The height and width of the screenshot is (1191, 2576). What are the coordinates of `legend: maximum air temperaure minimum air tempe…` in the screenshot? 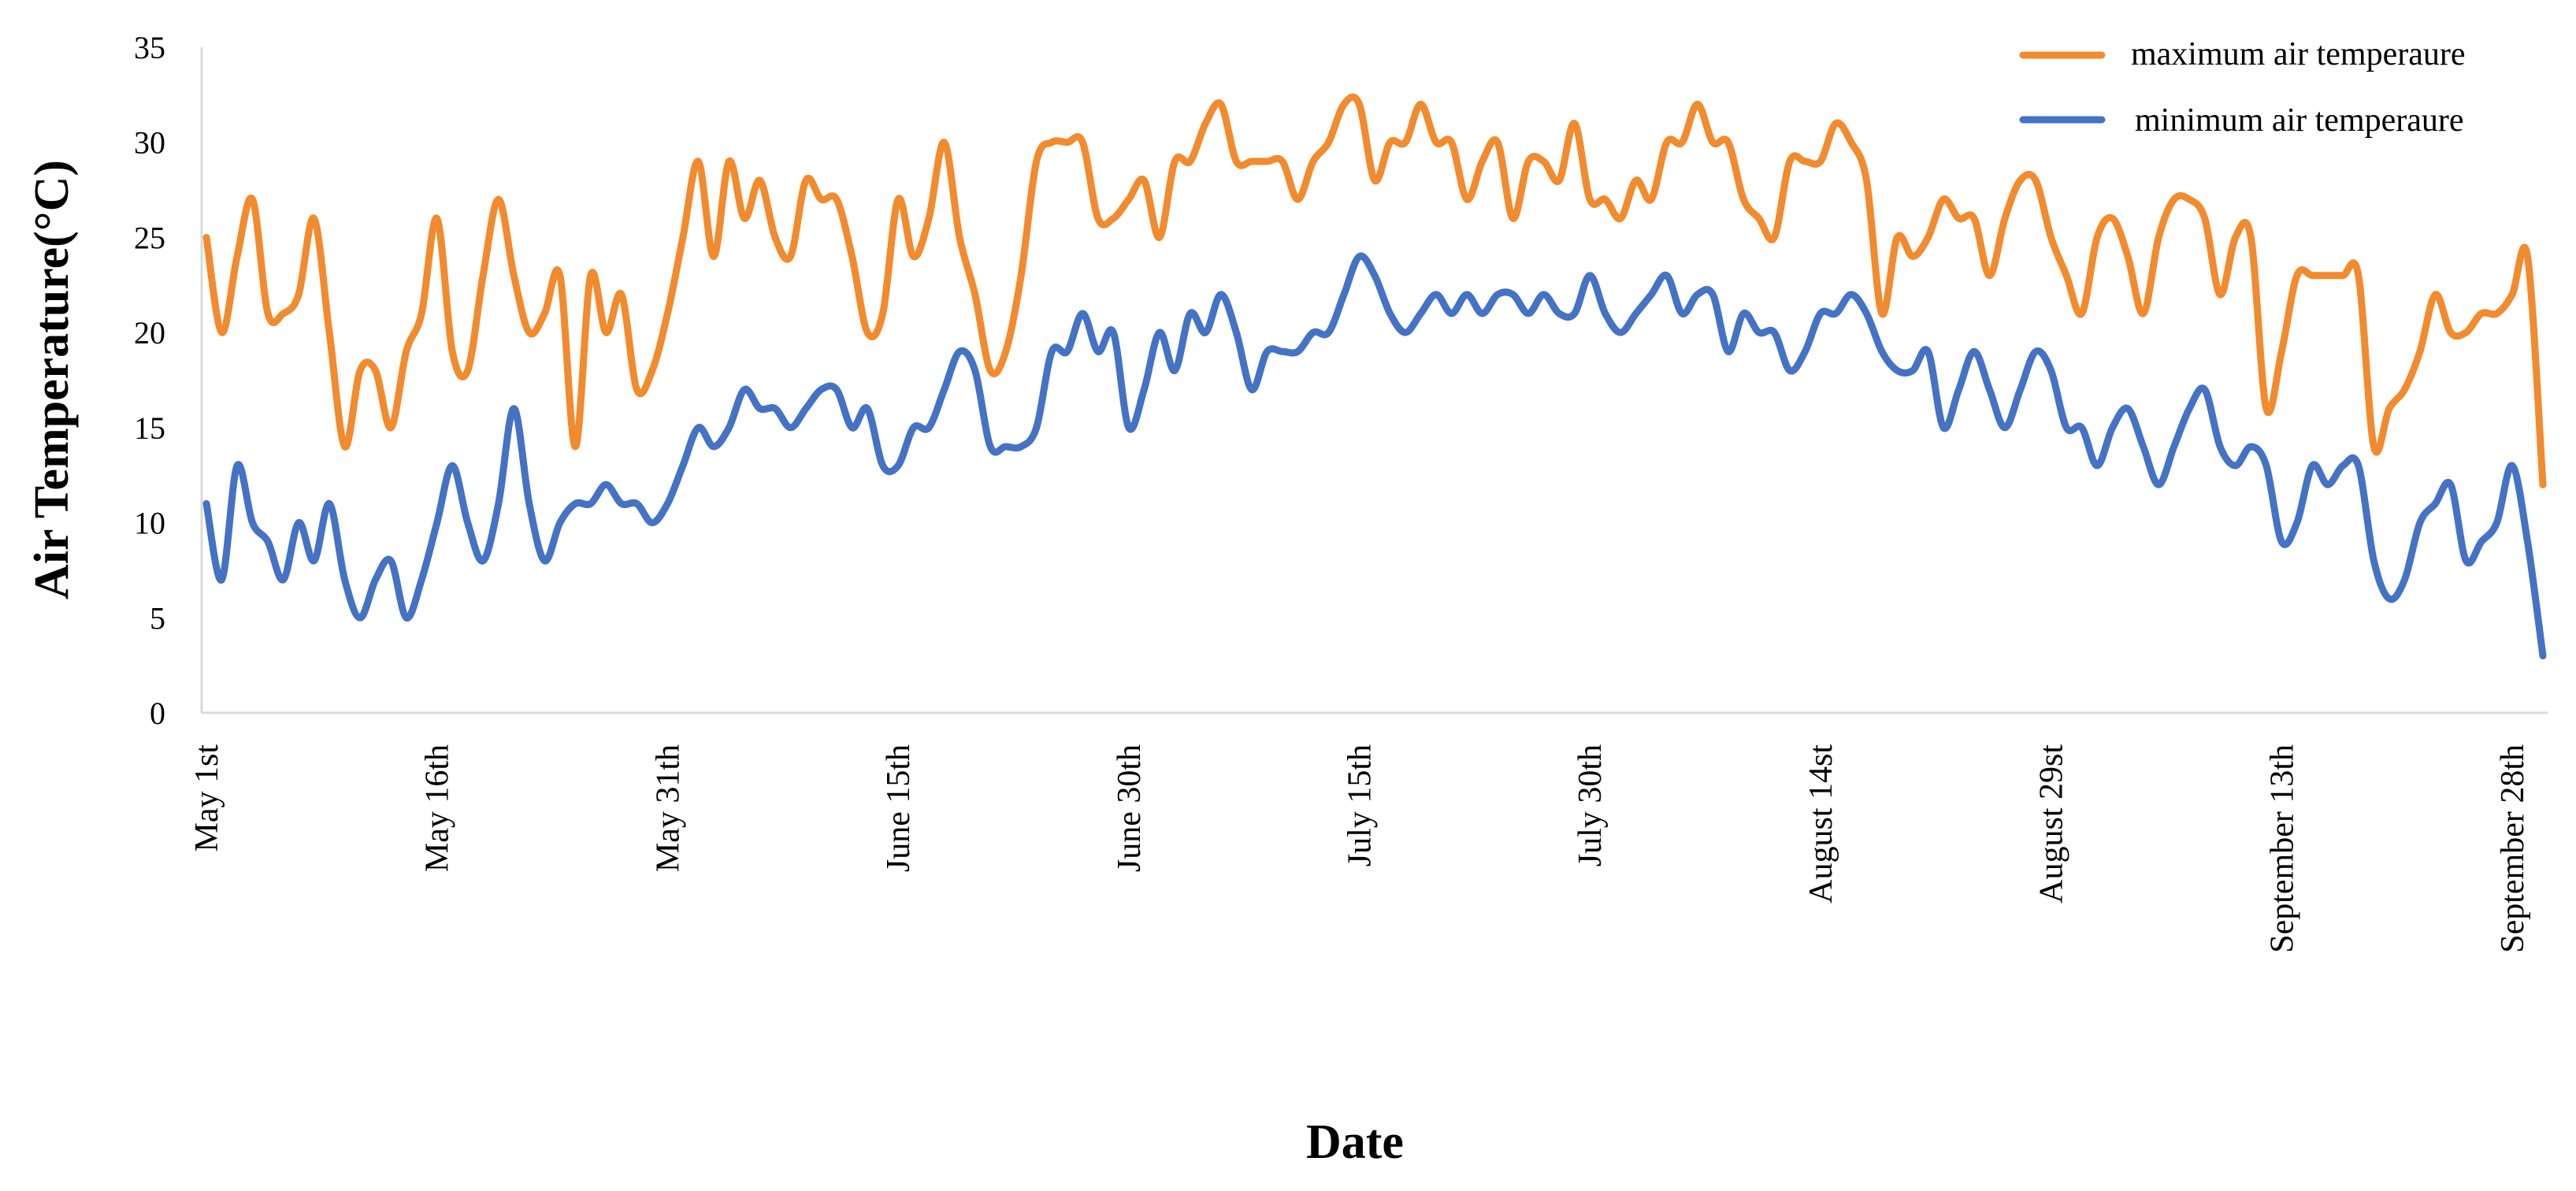 It's located at (2242, 87).